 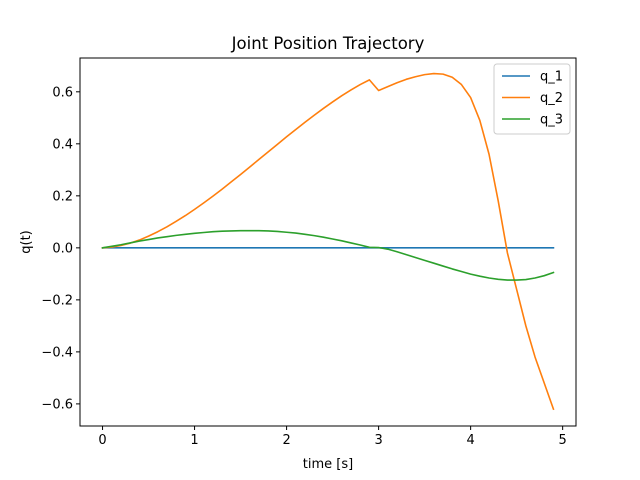 What do you see at coordinates (551, 77) in the screenshot?
I see `legend-label-q_1: q_1` at bounding box center [551, 77].